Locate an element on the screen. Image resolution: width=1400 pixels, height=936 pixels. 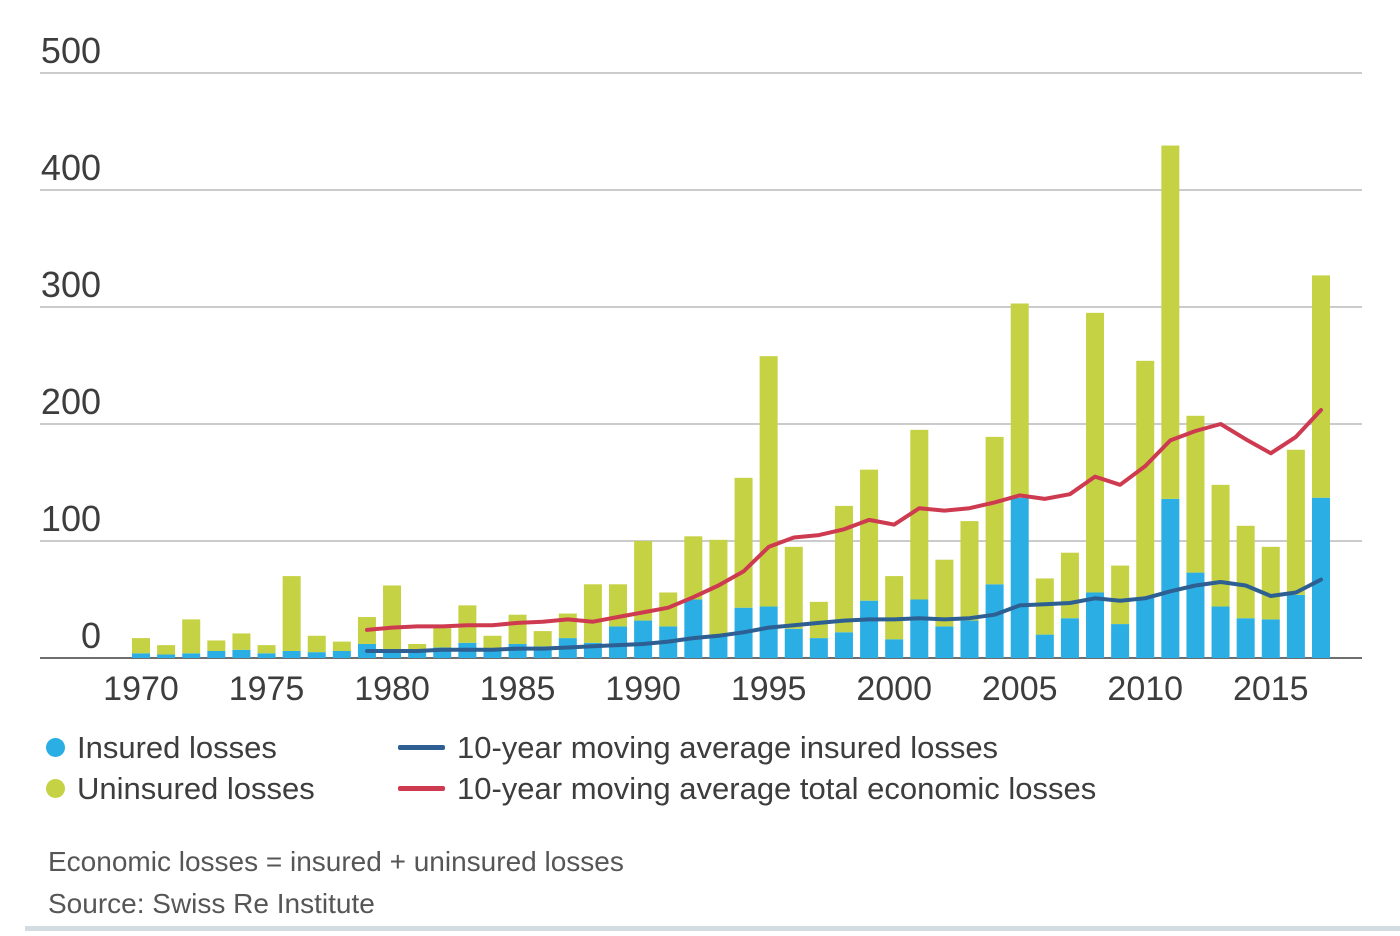
bar-insured-1977 is located at coordinates (316, 655).